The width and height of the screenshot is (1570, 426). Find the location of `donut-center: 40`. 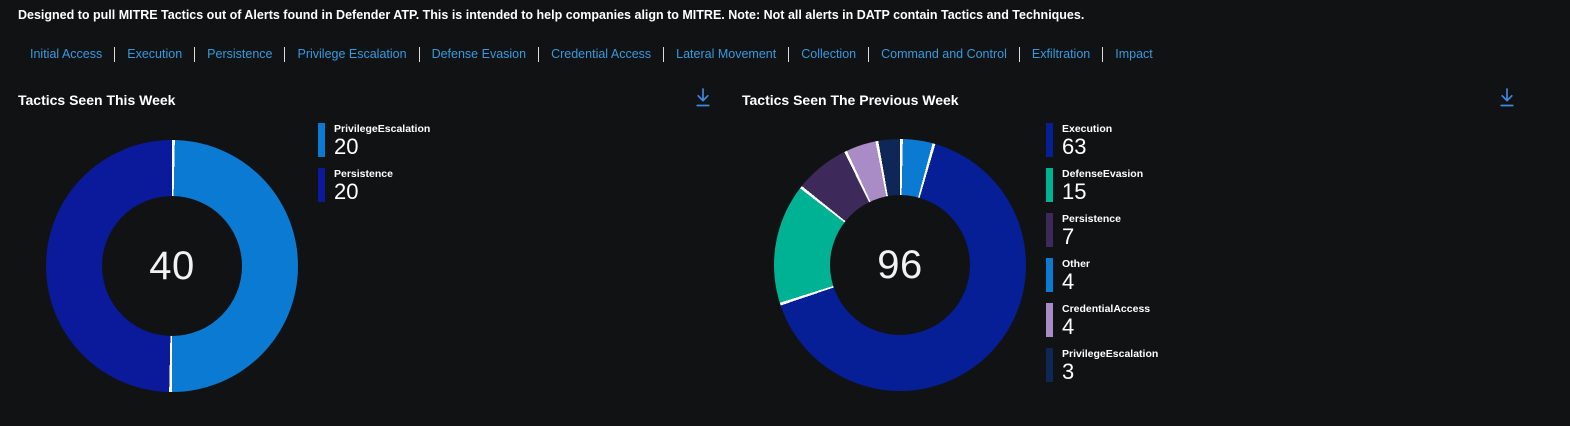

donut-center: 40 is located at coordinates (172, 266).